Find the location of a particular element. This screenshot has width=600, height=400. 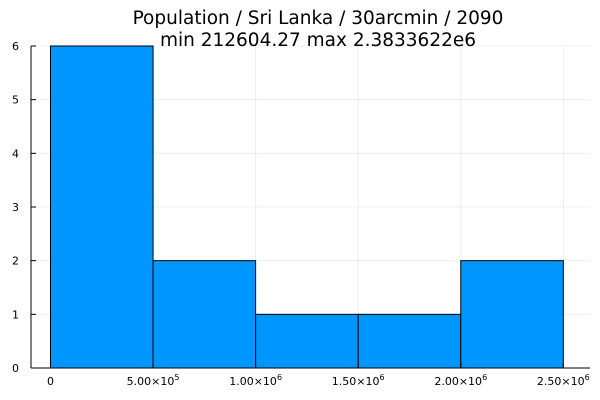

x-tick-label: 2.50×10⁶ is located at coordinates (563, 380).